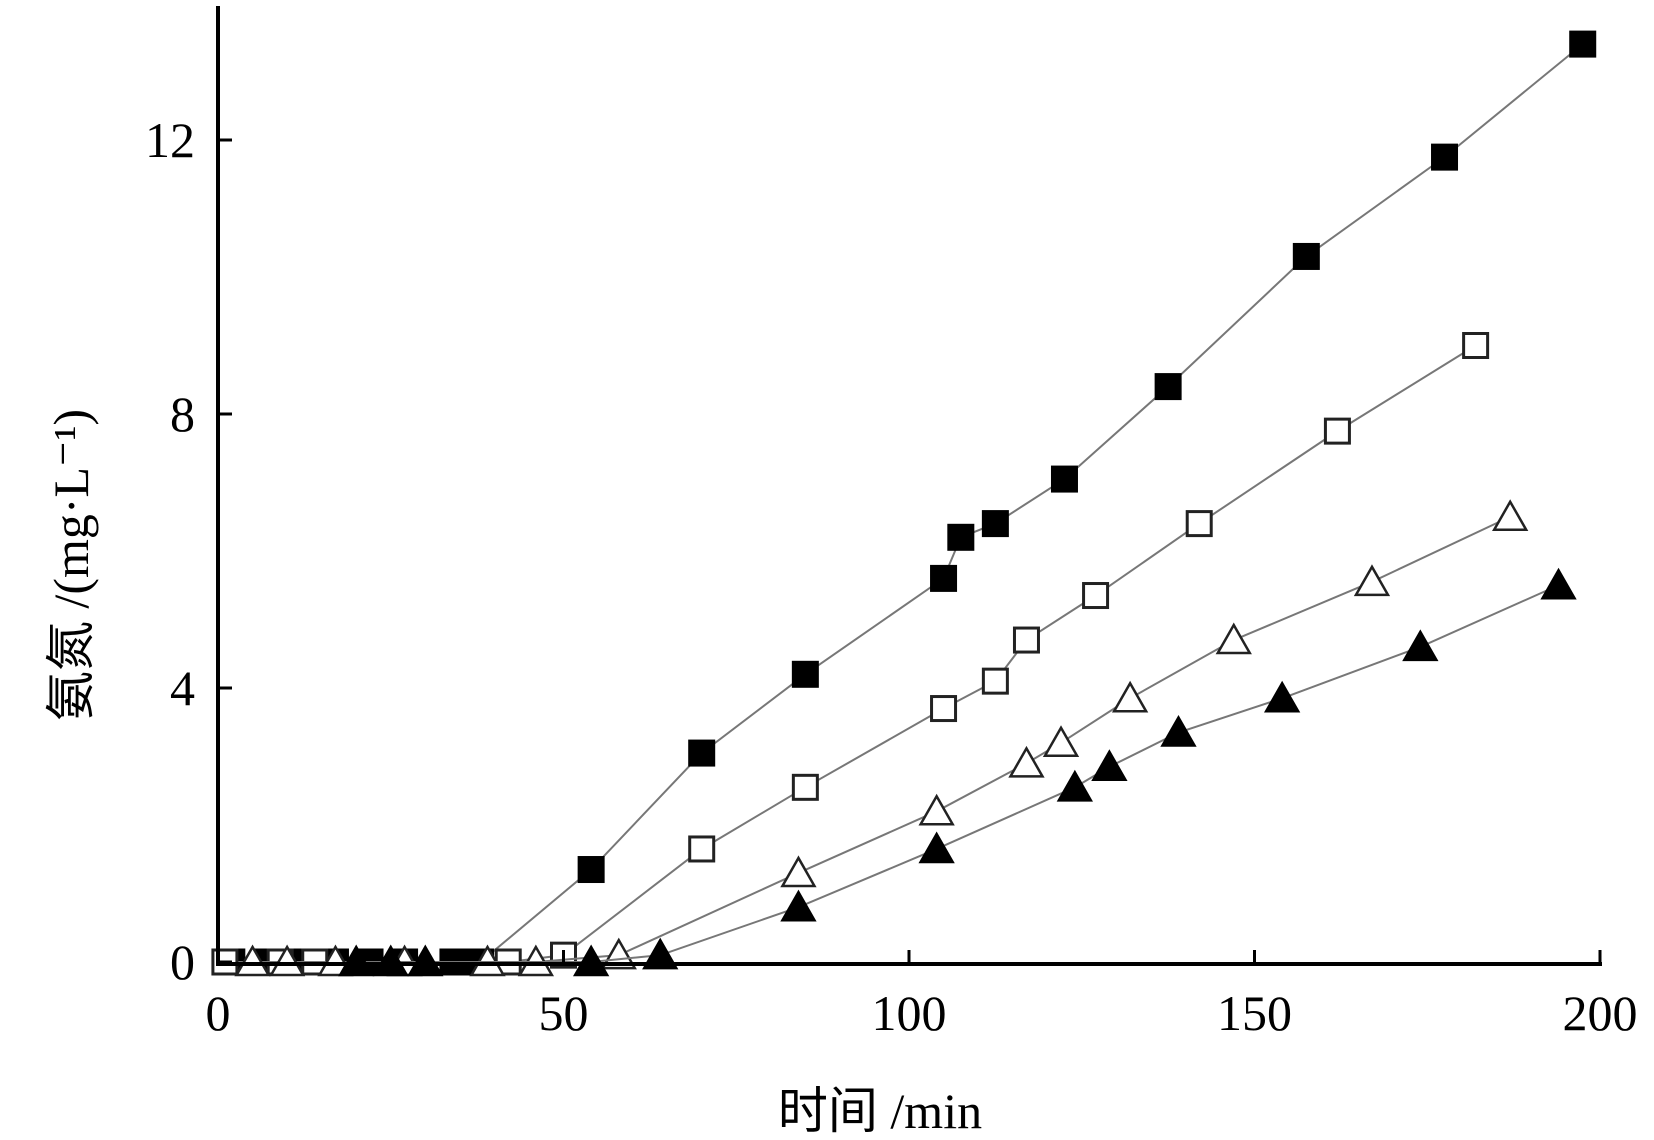 This screenshot has width=1654, height=1140. What do you see at coordinates (880, 1111) in the screenshot?
I see `x-axis-label: 时间 /min` at bounding box center [880, 1111].